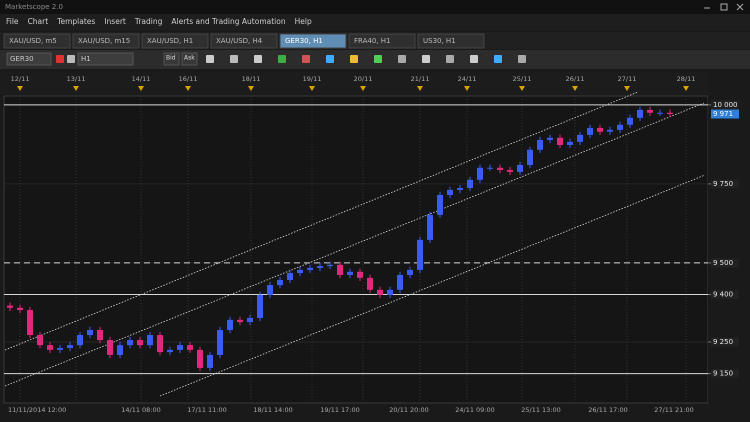 Image resolution: width=750 pixels, height=422 pixels. What do you see at coordinates (724, 7) in the screenshot?
I see `window-controls` at bounding box center [724, 7].